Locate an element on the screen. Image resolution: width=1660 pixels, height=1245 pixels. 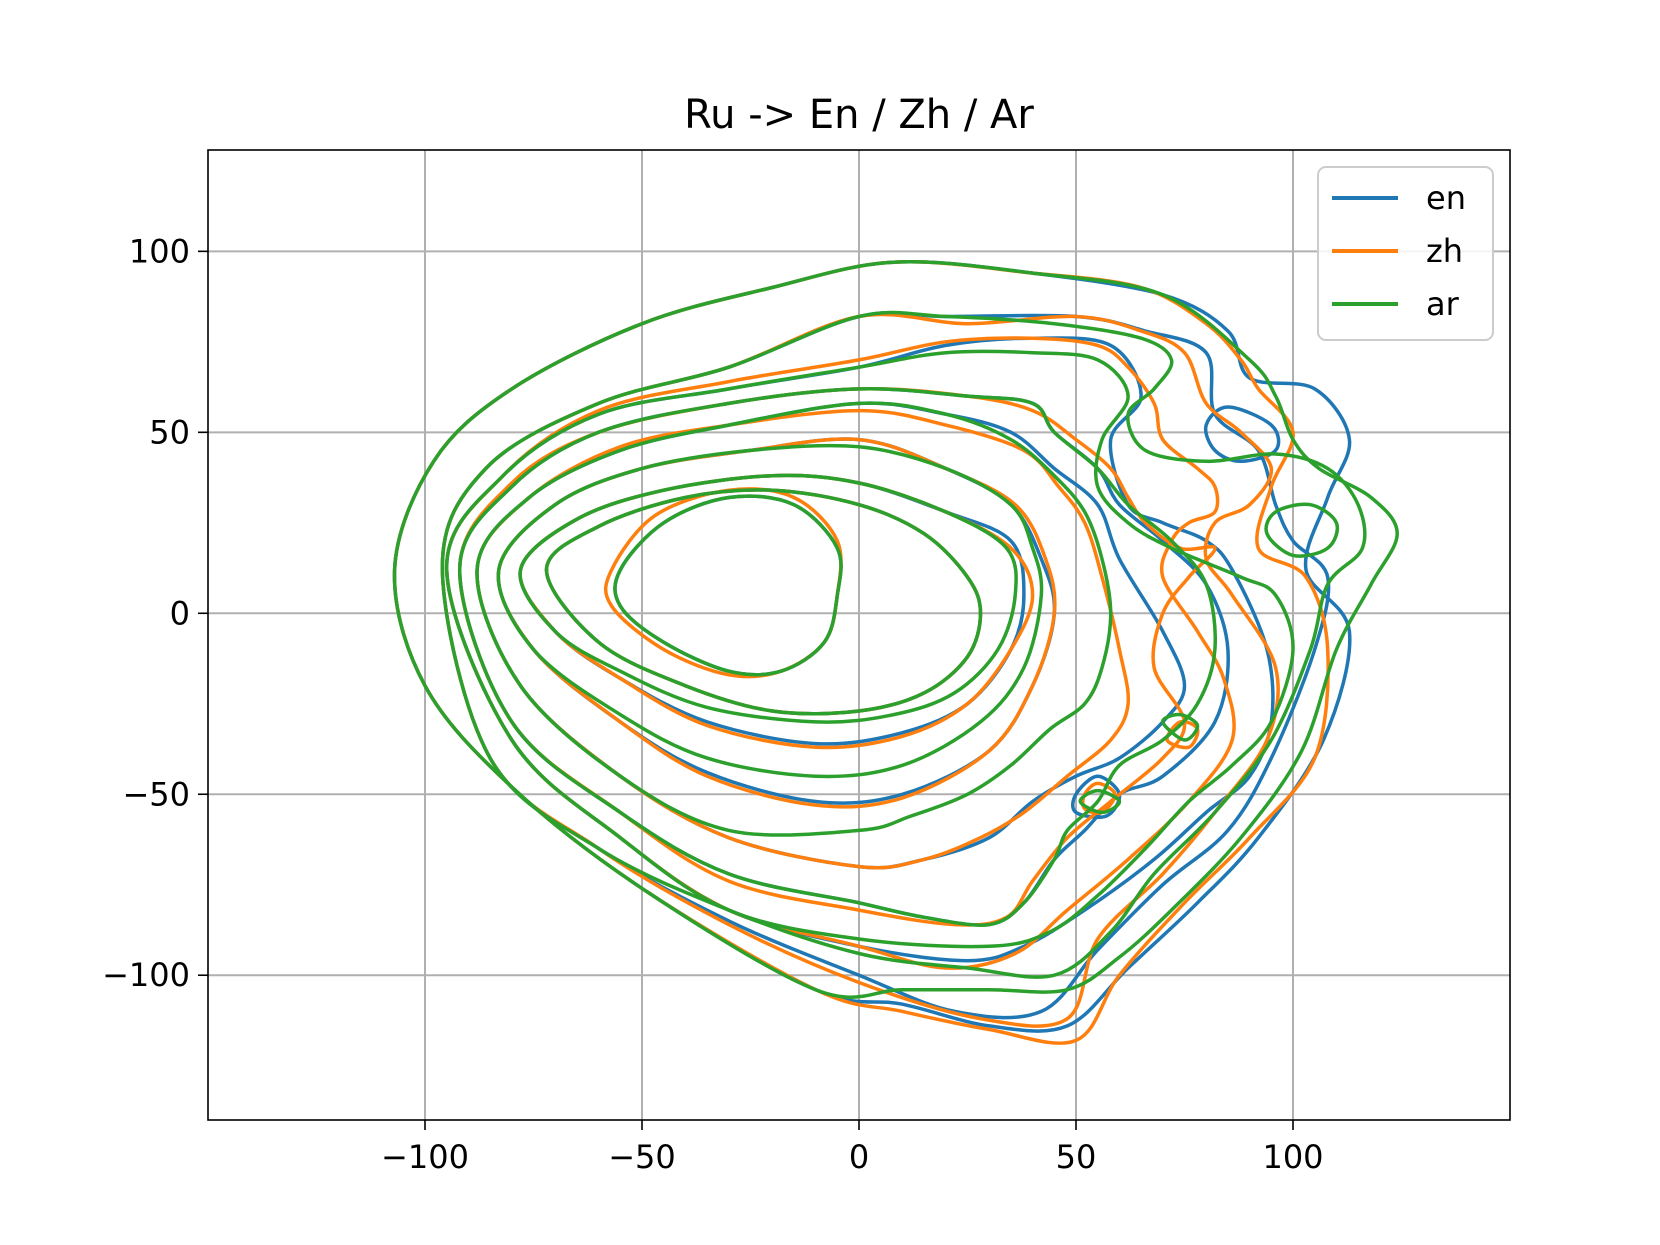
legend-box is located at coordinates (1405, 253).